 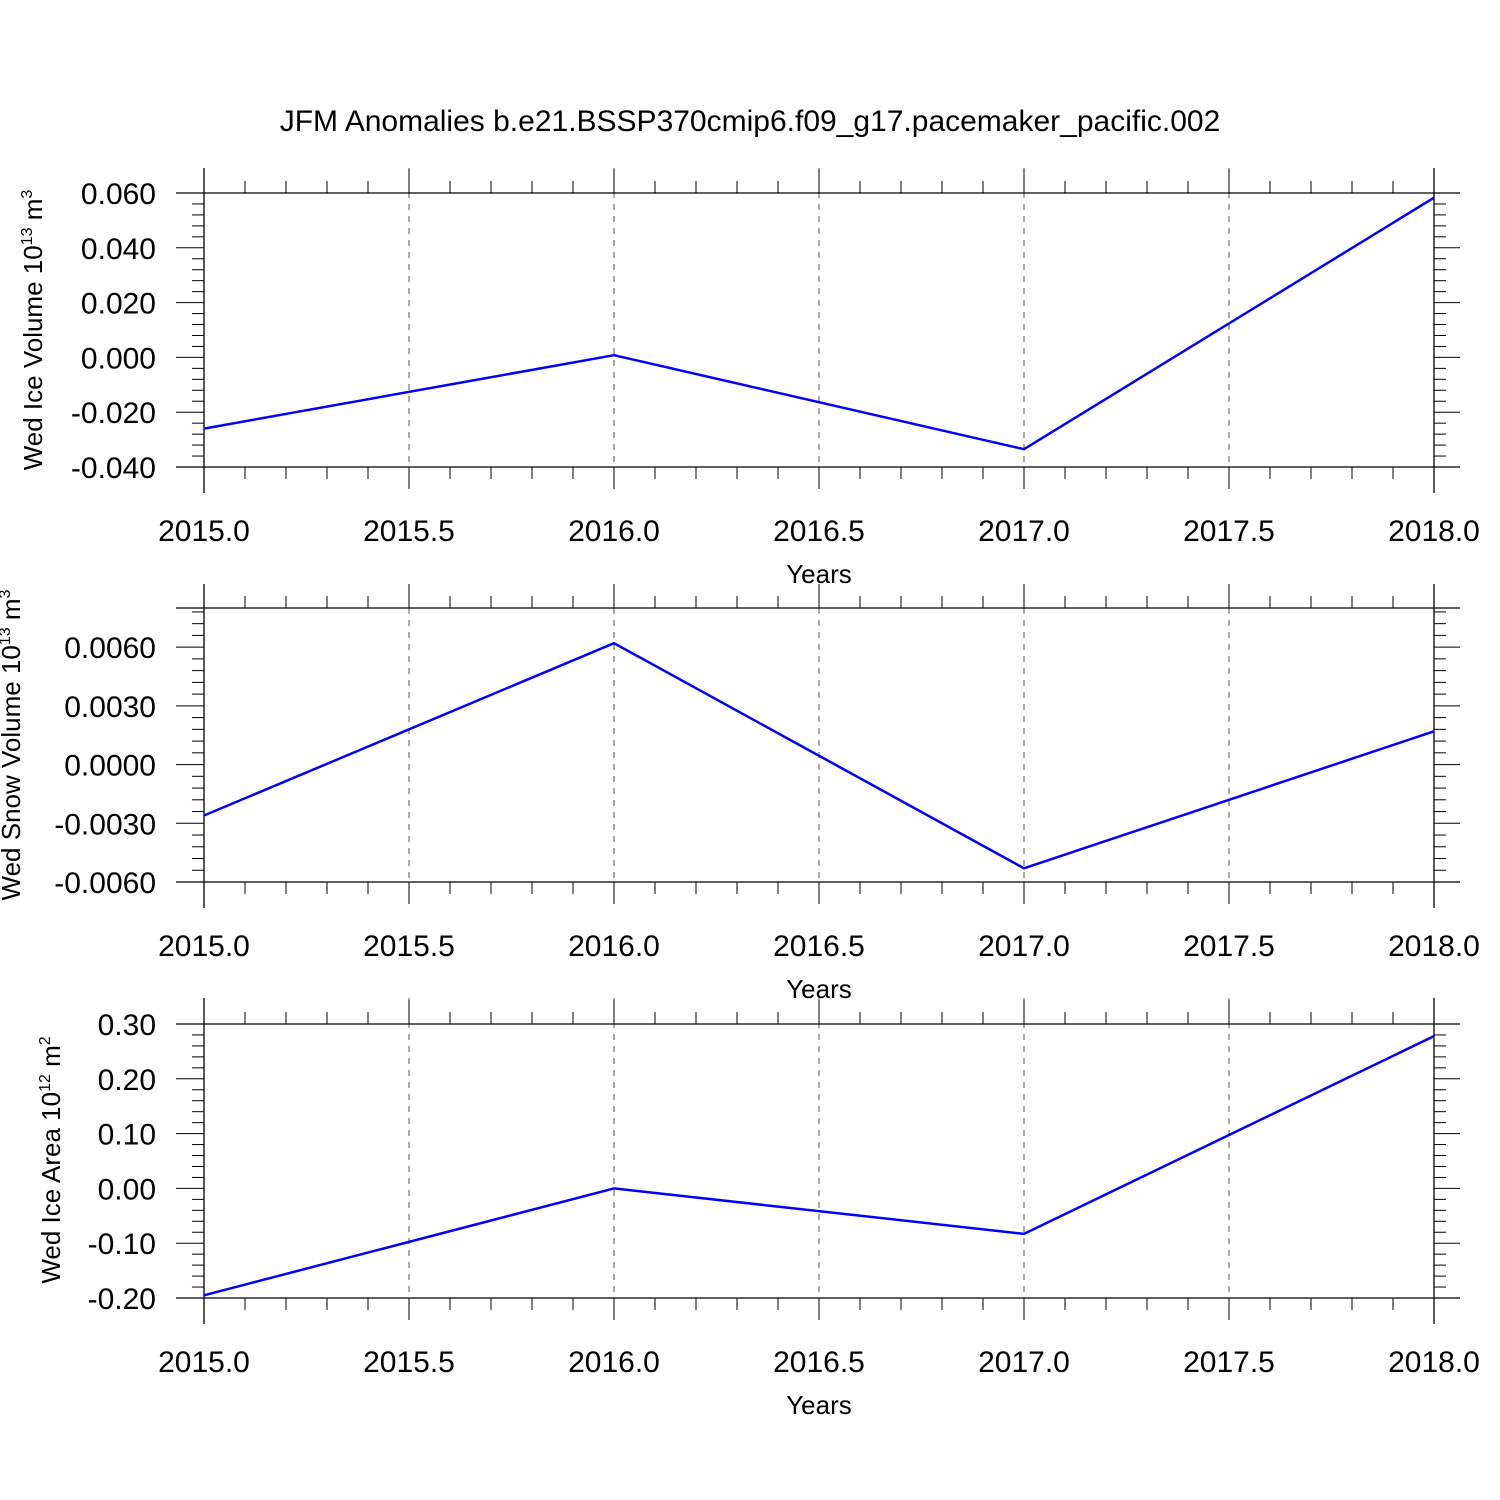 What do you see at coordinates (33, 330) in the screenshot?
I see `y-axis-title: Wed Ice Volume 1013 m3` at bounding box center [33, 330].